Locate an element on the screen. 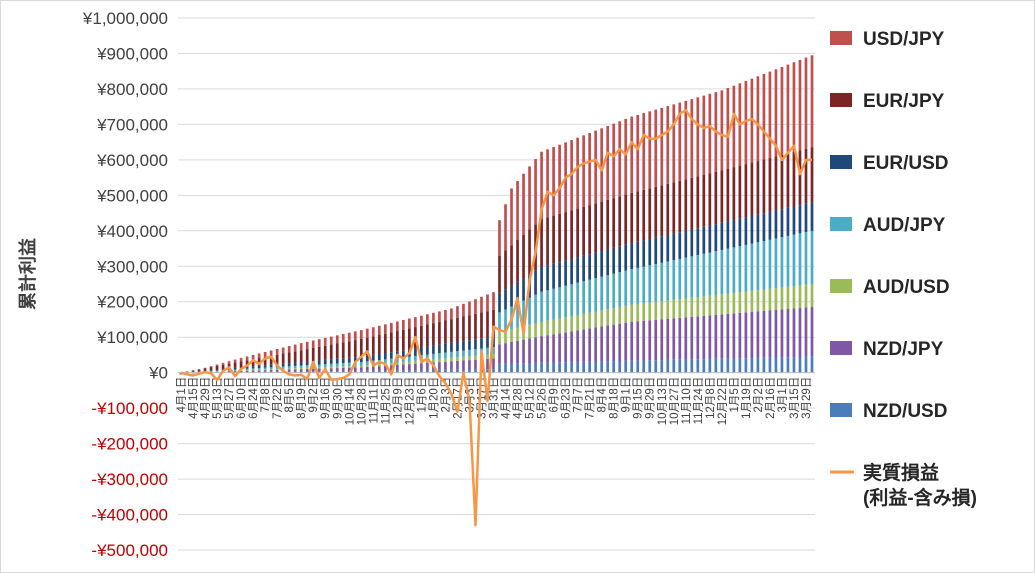  x-tick-label: 5月13日 is located at coordinates (218, 398).